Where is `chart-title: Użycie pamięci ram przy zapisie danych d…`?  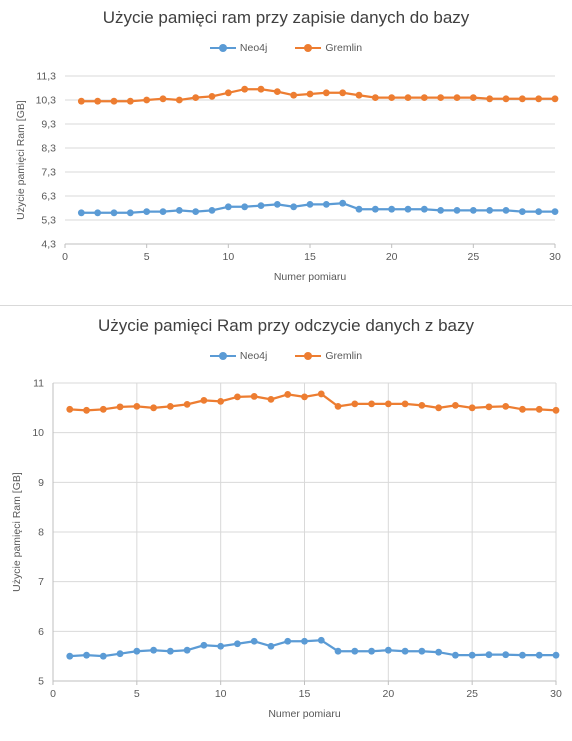 chart-title: Użycie pamięci ram przy zapisie danych d… is located at coordinates (286, 17).